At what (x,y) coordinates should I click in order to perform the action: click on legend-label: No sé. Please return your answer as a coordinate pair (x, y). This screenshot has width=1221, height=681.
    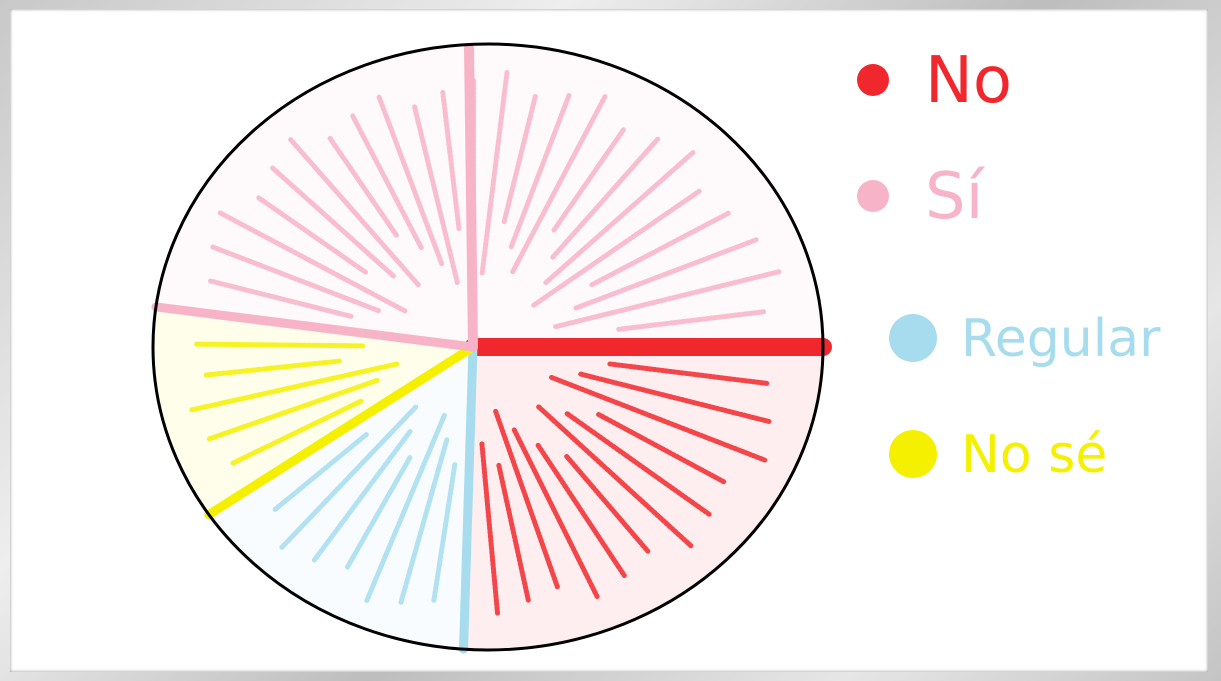
    Looking at the image, I should click on (1034, 455).